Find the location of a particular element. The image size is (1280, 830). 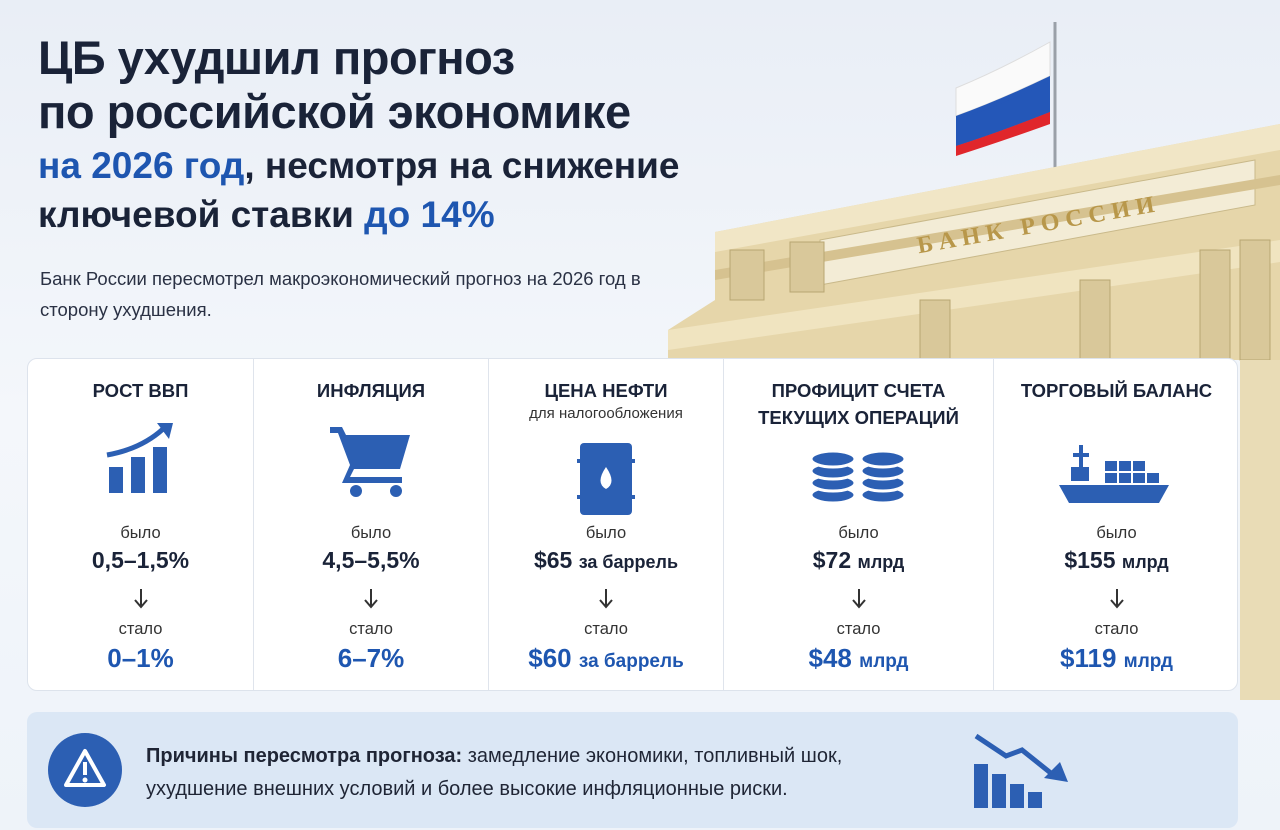

coins-icon is located at coordinates (857, 477).